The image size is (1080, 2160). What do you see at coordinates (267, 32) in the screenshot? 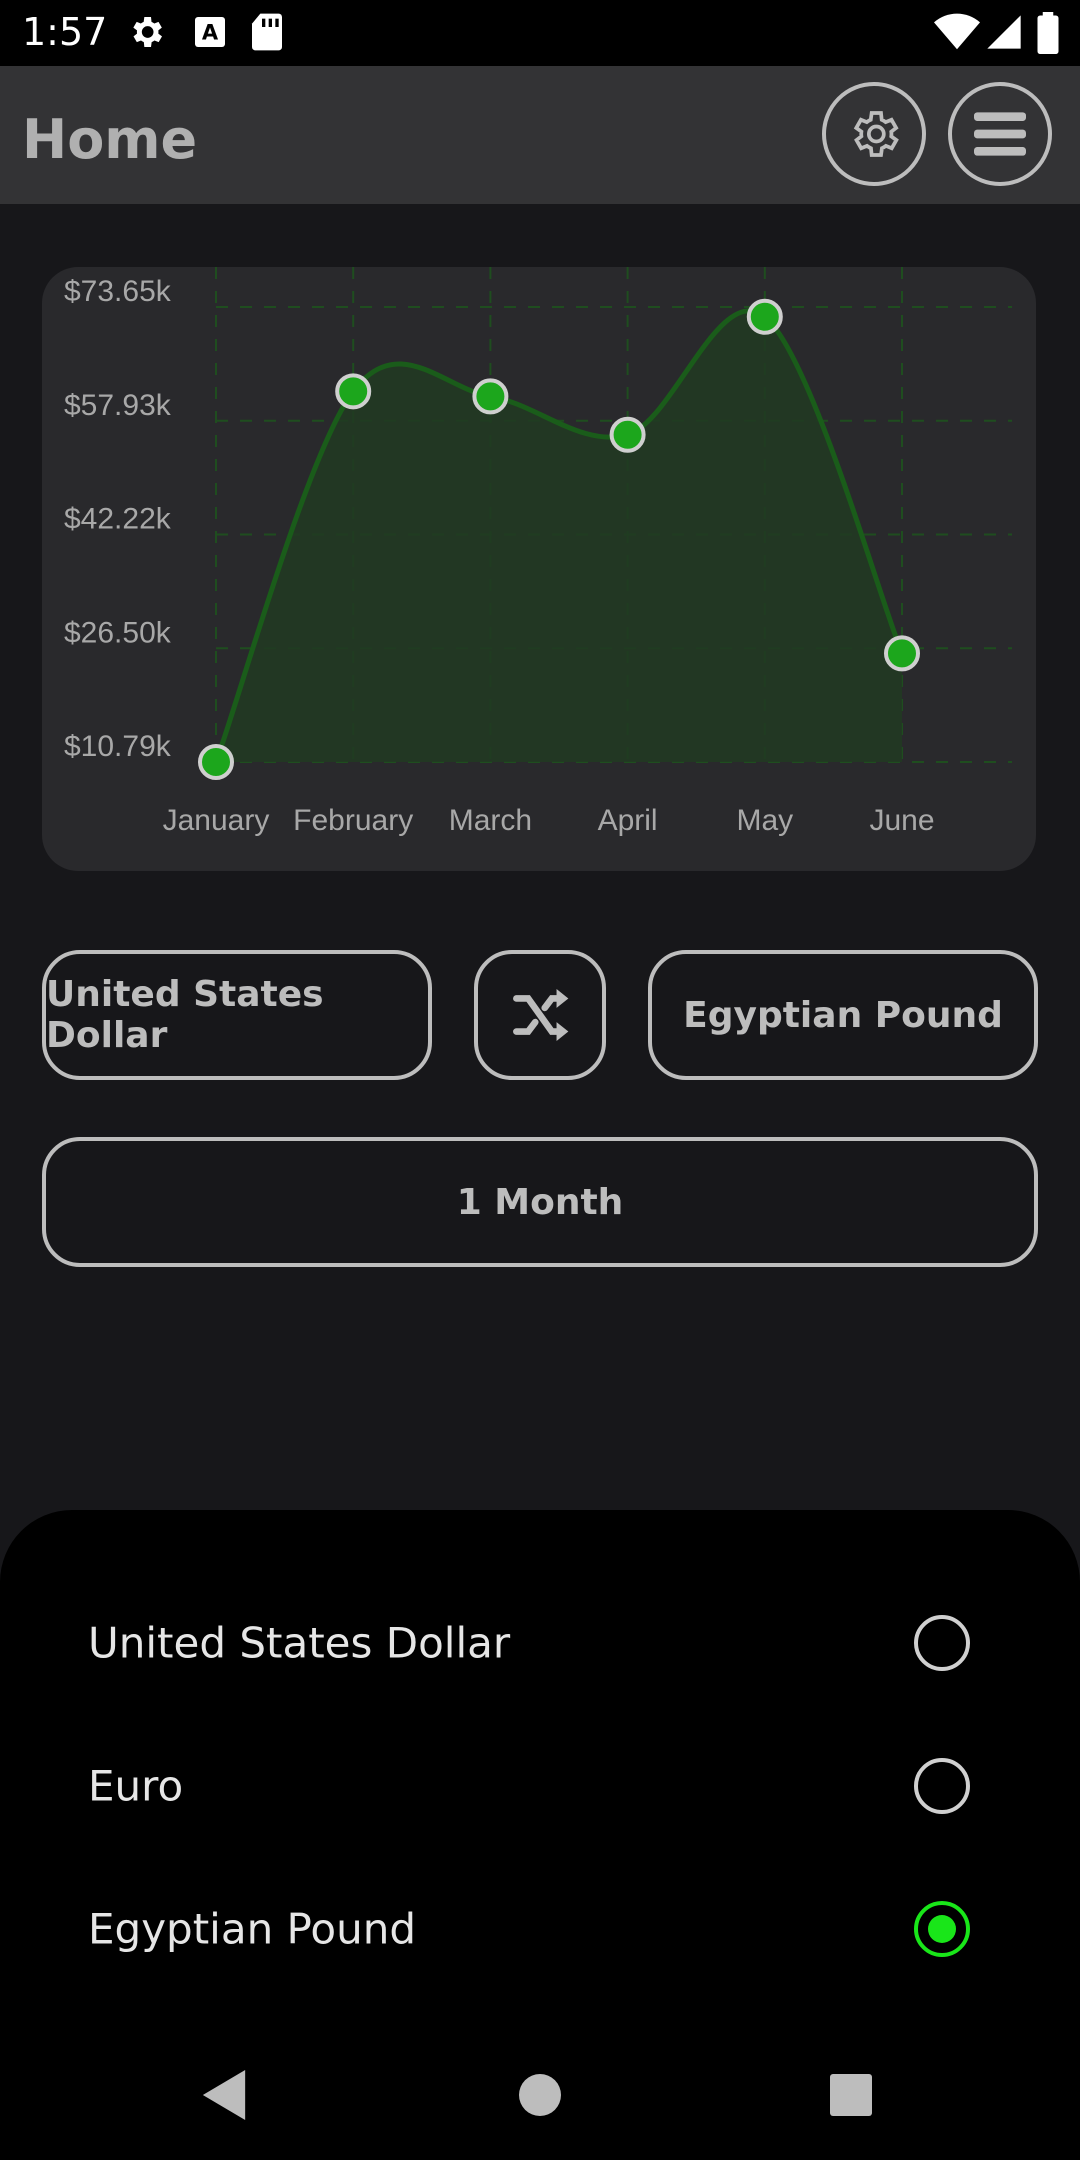
I see `sd-card-icon` at bounding box center [267, 32].